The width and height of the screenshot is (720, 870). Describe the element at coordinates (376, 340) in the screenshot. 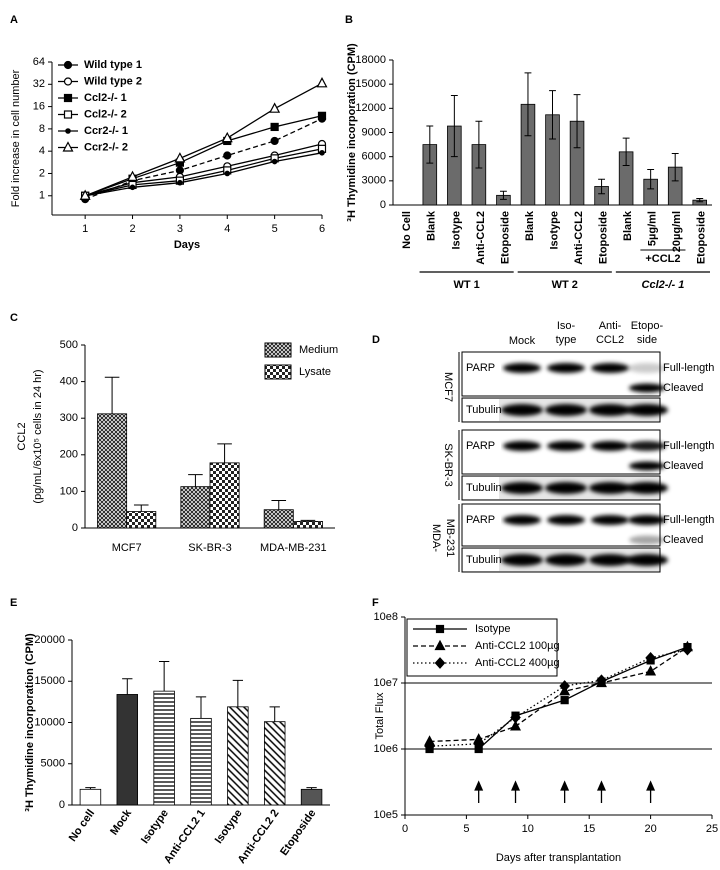

I see `panel-label: D` at that location.